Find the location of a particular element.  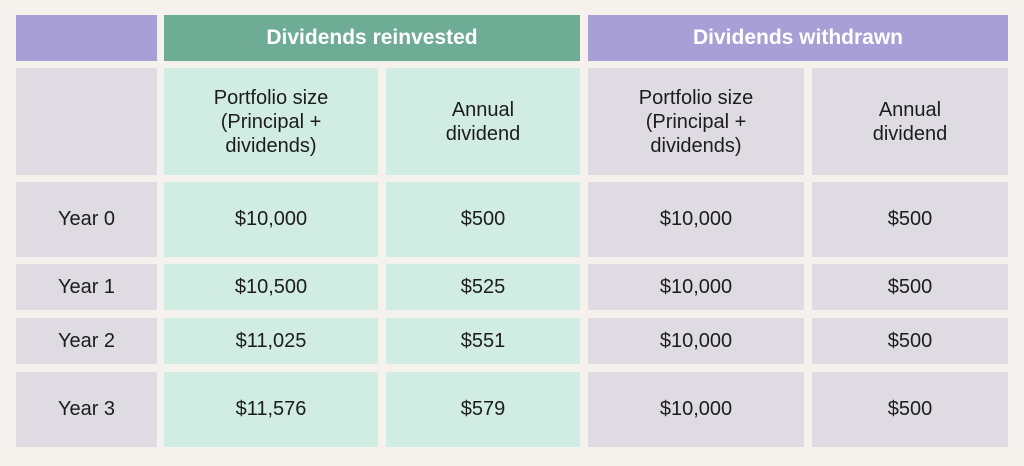

table-cell-reinvested-dividend: $500 is located at coordinates (483, 219).